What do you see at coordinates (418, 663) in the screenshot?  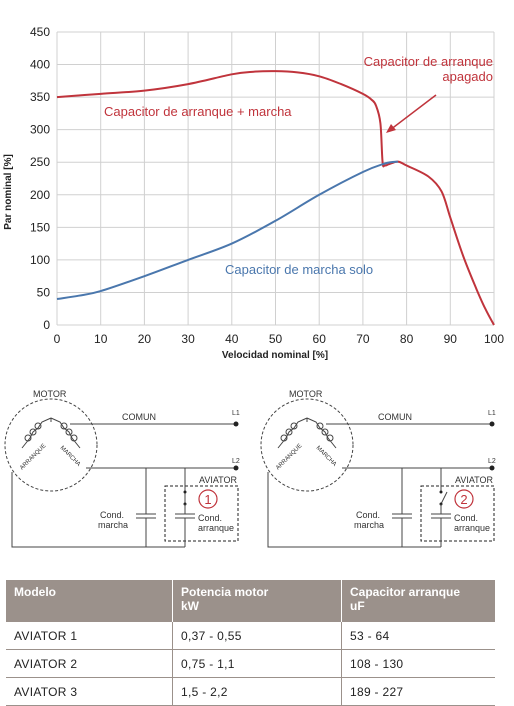 I see `cell-capacitor: 108 - 130` at bounding box center [418, 663].